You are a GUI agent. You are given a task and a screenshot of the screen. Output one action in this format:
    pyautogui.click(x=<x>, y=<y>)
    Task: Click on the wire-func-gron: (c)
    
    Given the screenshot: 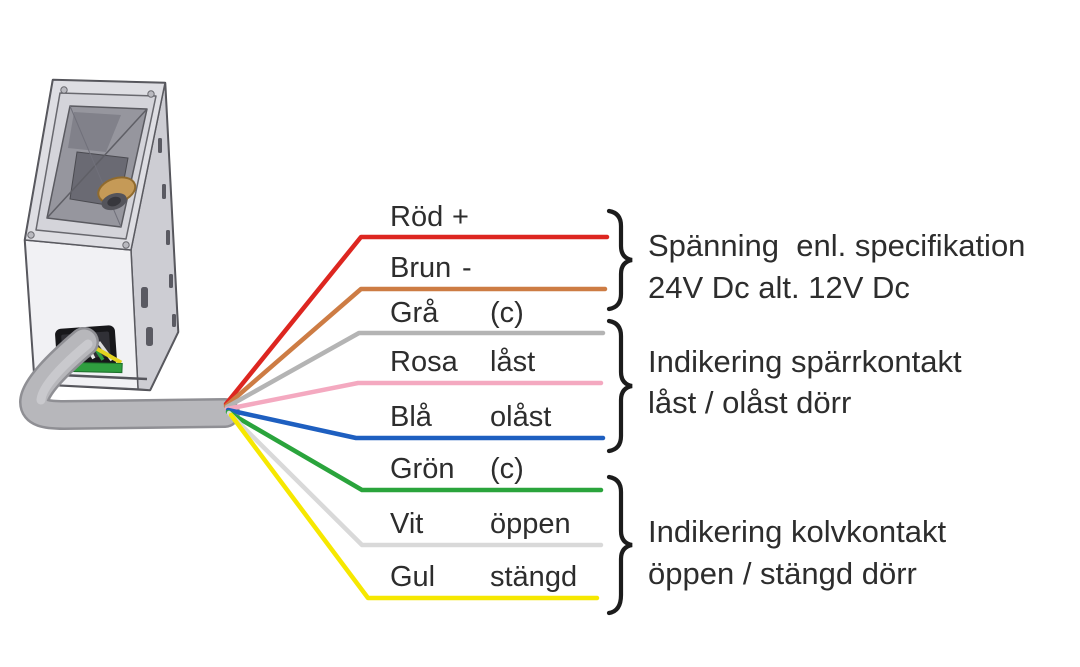 What is the action you would take?
    pyautogui.click(x=507, y=469)
    